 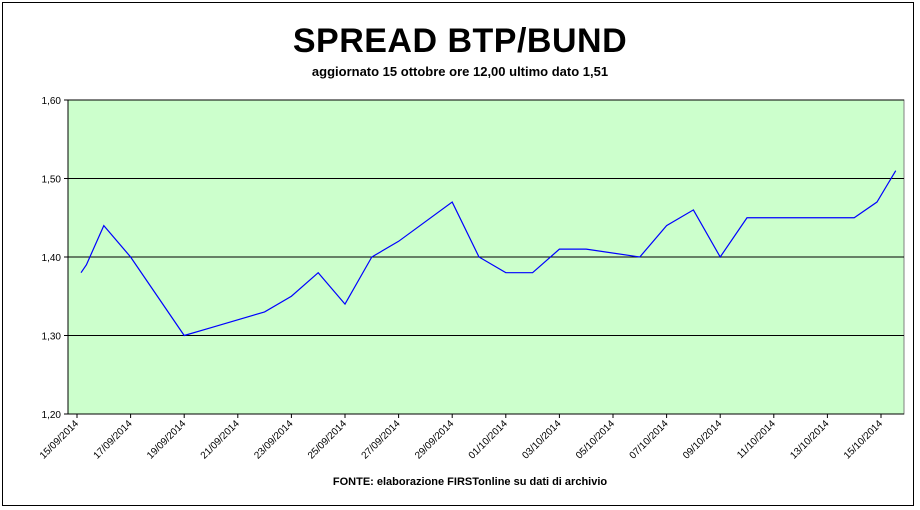 I want to click on x-tick-label: 17/09/2014, so click(x=113, y=439).